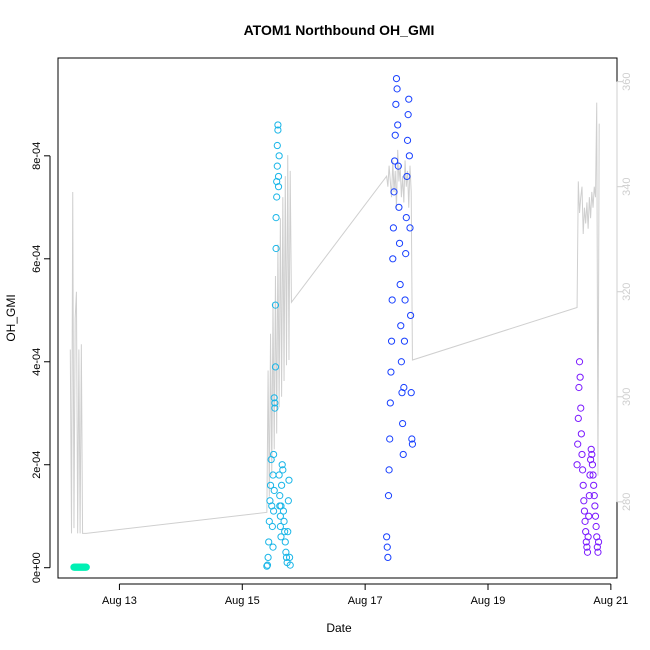  What do you see at coordinates (610, 601) in the screenshot?
I see `x-tick-label: Aug 21` at bounding box center [610, 601].